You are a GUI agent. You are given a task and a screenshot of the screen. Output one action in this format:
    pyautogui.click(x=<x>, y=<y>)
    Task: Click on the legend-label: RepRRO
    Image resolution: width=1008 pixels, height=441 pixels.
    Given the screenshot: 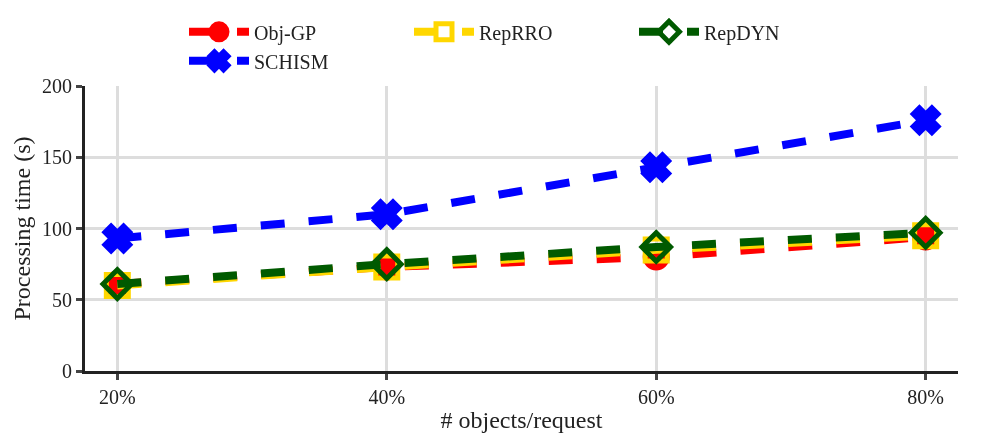 What is the action you would take?
    pyautogui.click(x=516, y=33)
    